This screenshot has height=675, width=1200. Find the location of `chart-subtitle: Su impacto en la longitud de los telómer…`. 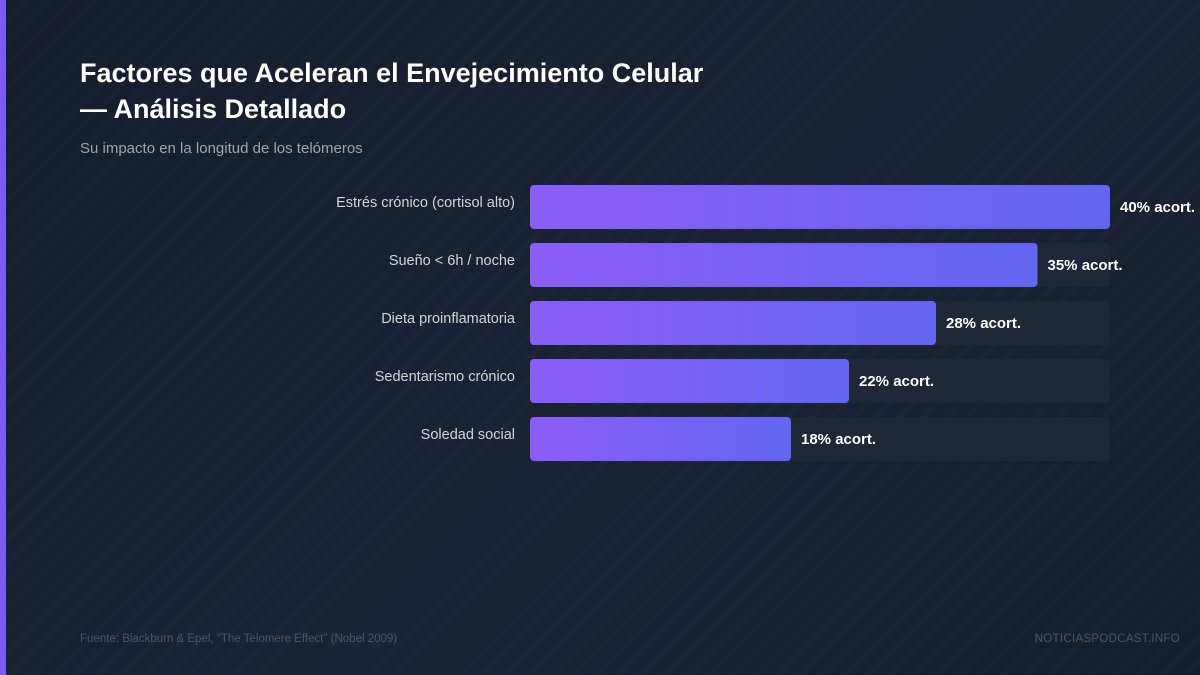

chart-subtitle: Su impacto en la longitud de los telómer… is located at coordinates (221, 148).